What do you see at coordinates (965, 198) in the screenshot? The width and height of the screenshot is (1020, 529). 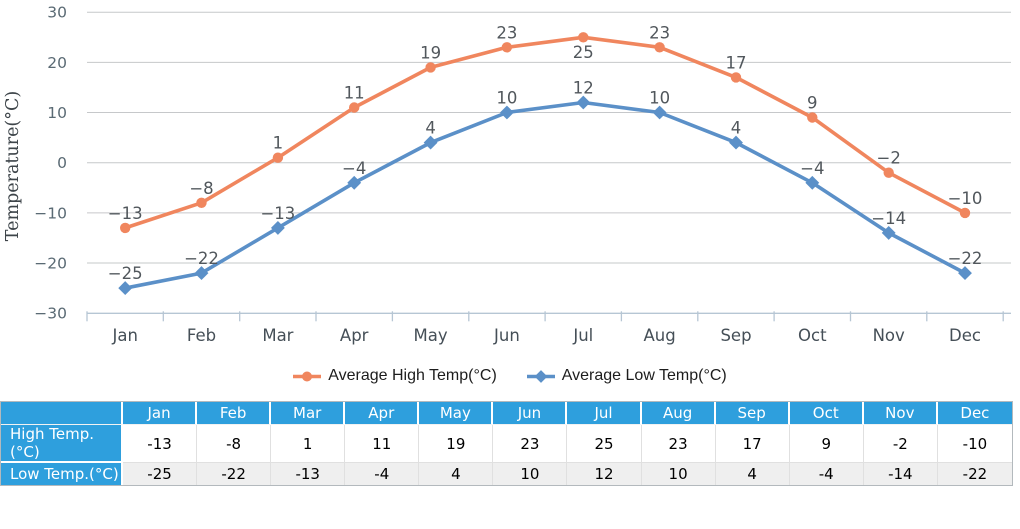 I see `data-label-high: −10` at bounding box center [965, 198].